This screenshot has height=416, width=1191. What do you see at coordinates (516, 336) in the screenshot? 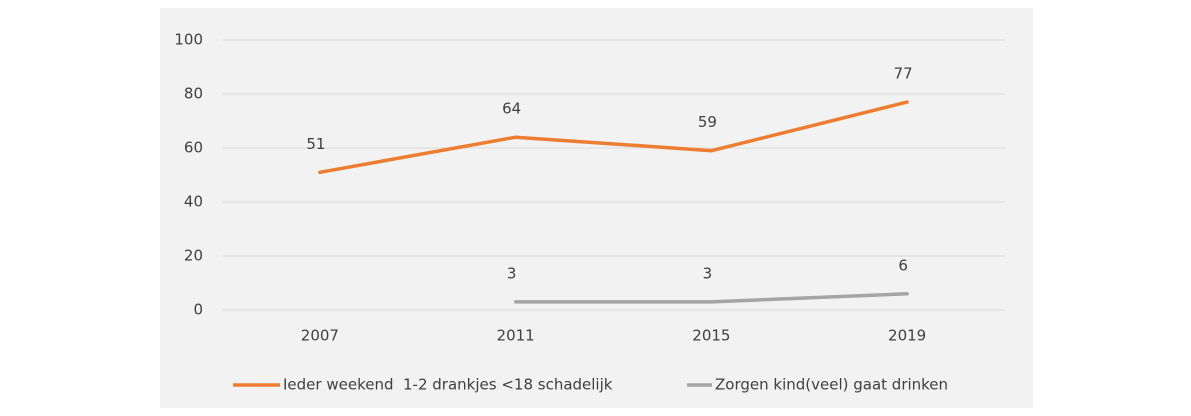
I see `x-tick-label: 2011` at bounding box center [516, 336].